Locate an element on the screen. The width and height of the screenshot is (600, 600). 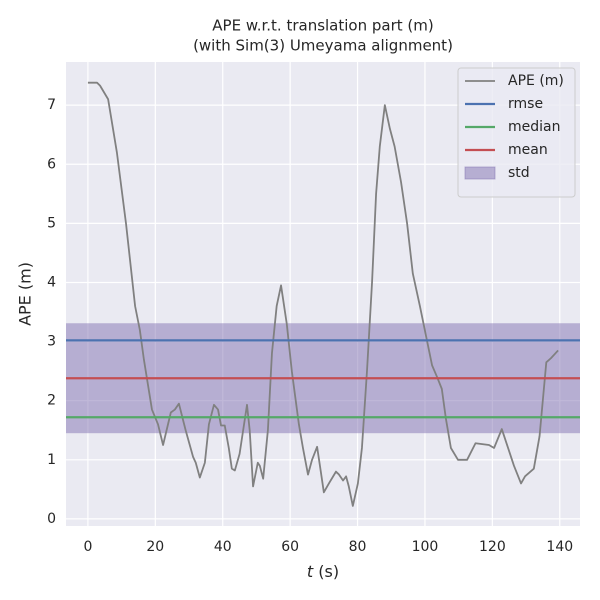
legend-swatch is located at coordinates (480, 173).